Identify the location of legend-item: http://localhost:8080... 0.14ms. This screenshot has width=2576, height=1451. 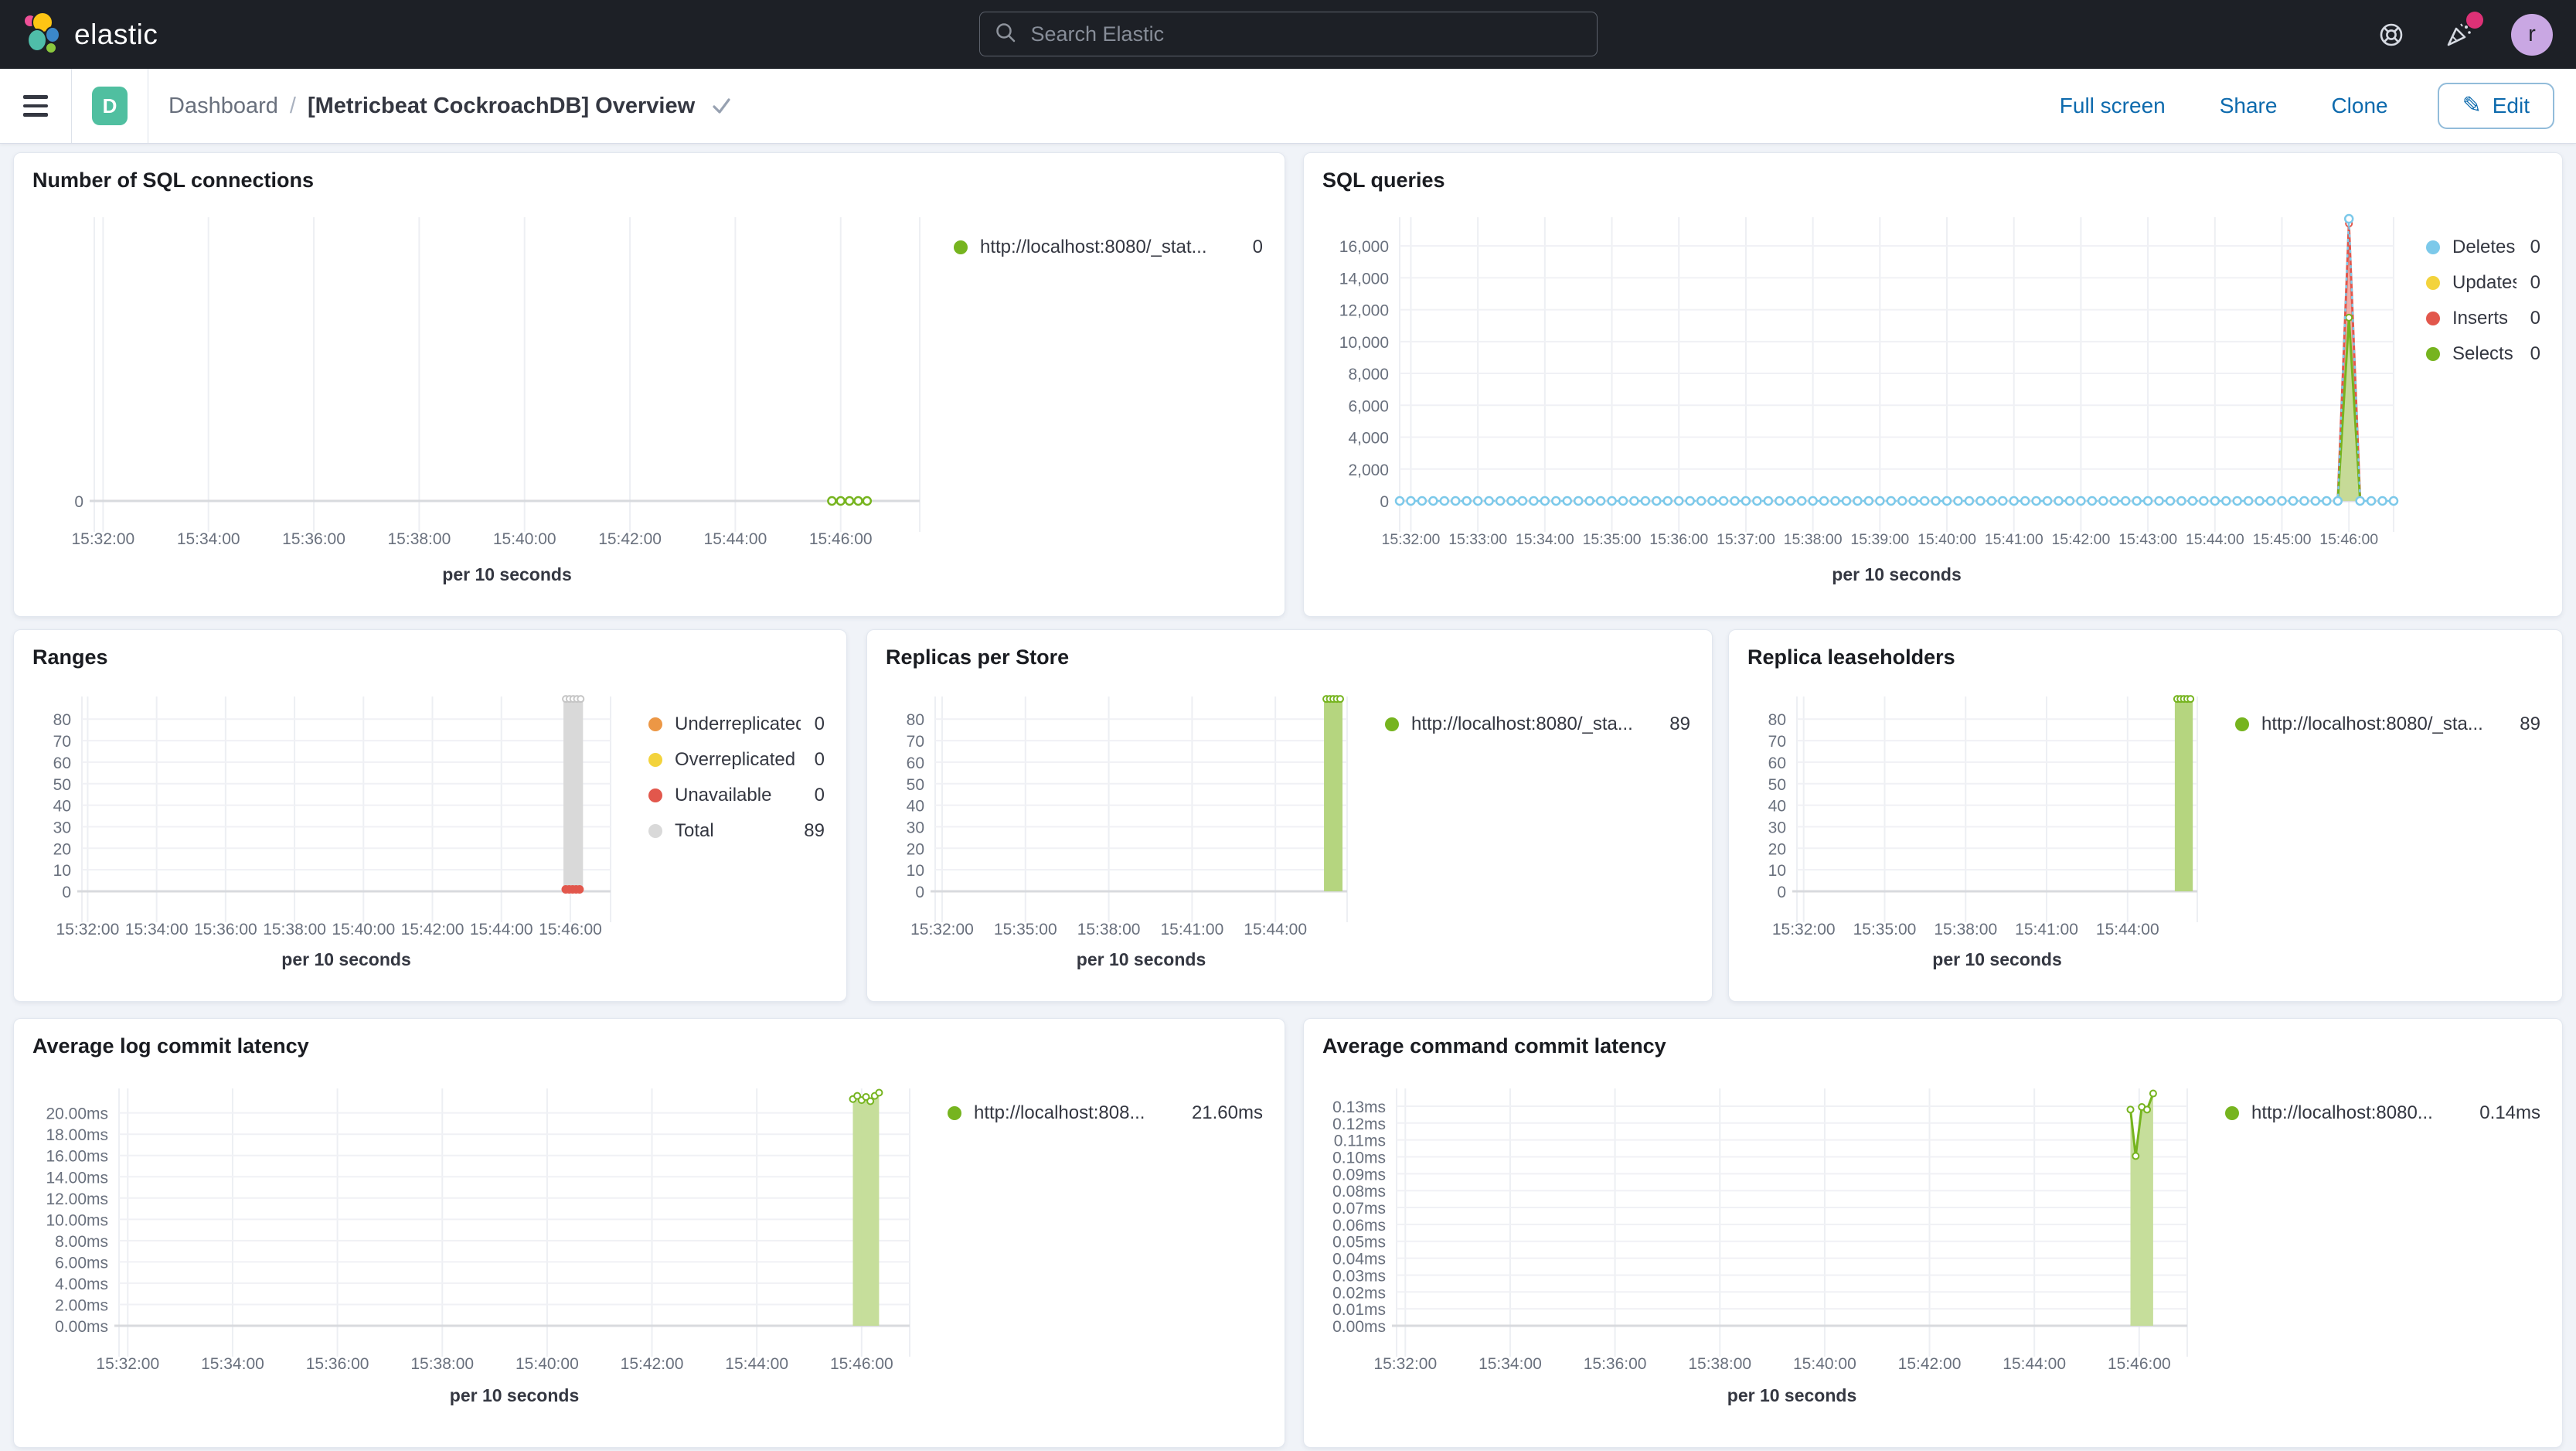
(2382, 1113).